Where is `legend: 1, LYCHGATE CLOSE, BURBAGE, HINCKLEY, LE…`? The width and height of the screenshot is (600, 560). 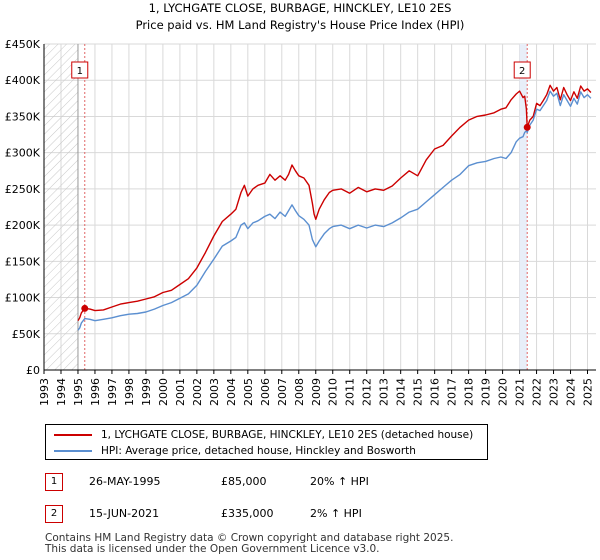
legend: 1, LYCHGATE CLOSE, BURBAGE, HINCKLEY, LE… is located at coordinates (266, 442).